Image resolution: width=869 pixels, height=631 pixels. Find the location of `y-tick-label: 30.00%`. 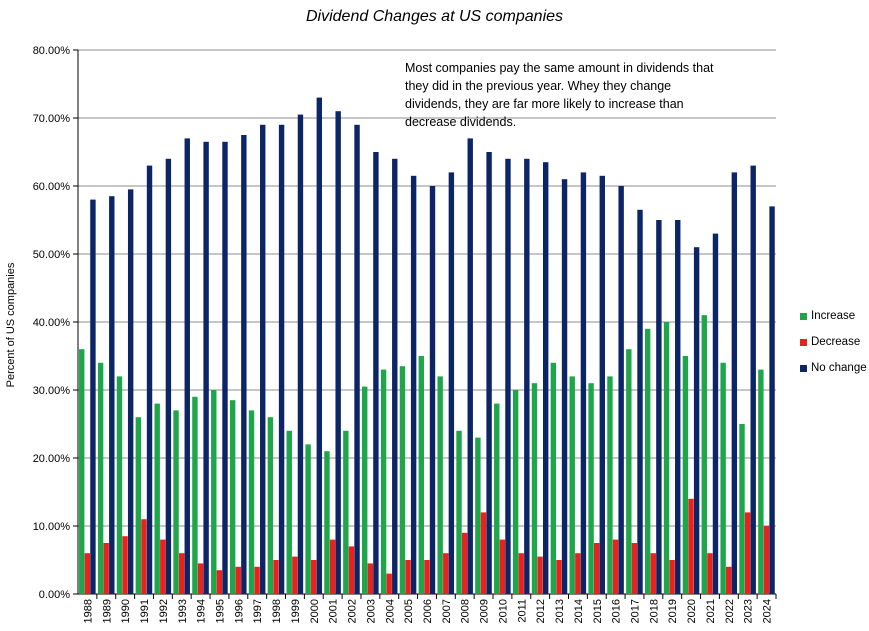

y-tick-label: 30.00% is located at coordinates (52, 391).